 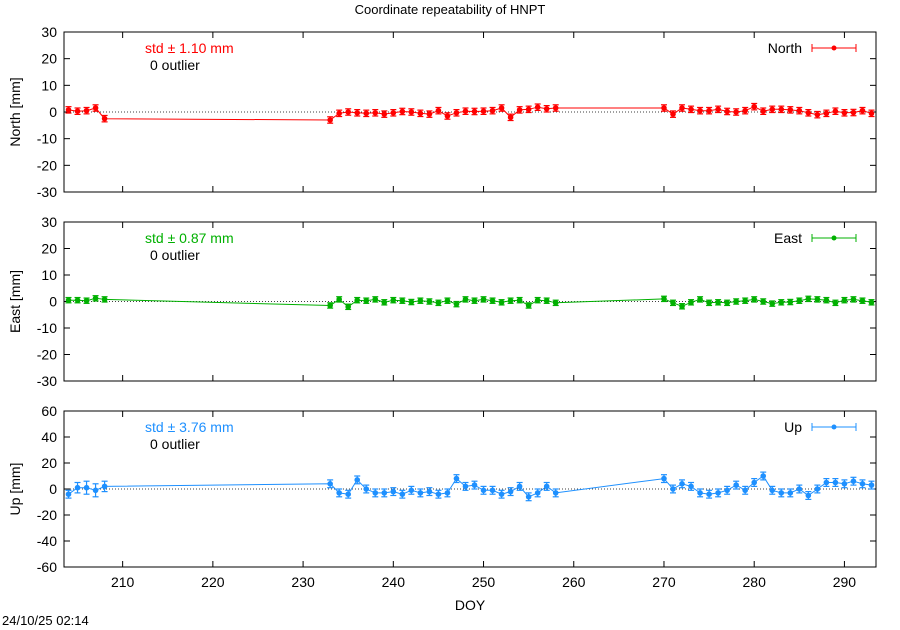 I want to click on y-tick-label: -10, so click(x=47, y=328).